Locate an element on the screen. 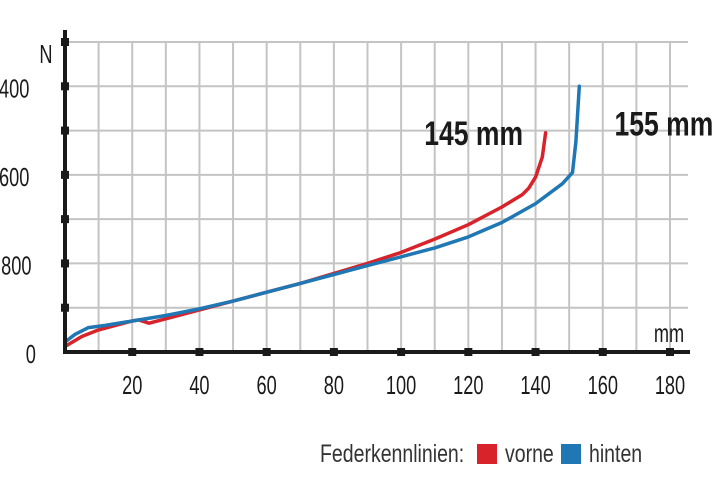 The height and width of the screenshot is (477, 712). legend: Federkennlinien: vorne hinten is located at coordinates (489, 454).